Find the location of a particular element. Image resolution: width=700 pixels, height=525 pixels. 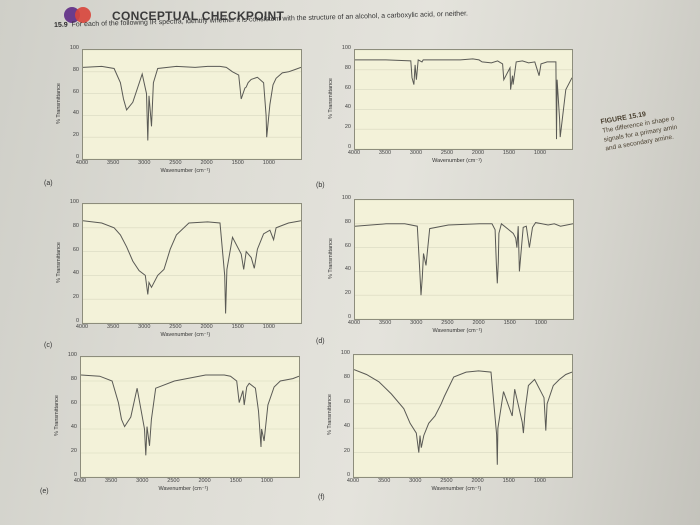

panel-label: (b) is located at coordinates (320, 185).